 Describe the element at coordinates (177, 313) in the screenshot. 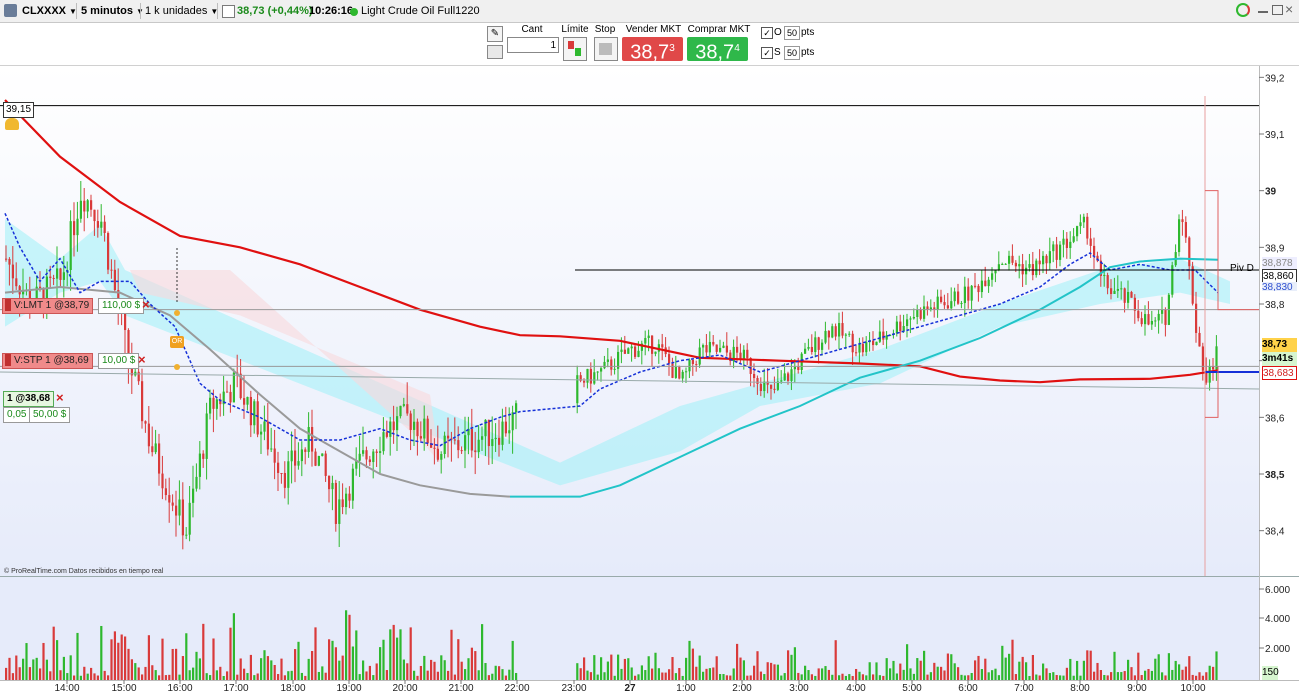

I see `drag-handle-top` at that location.